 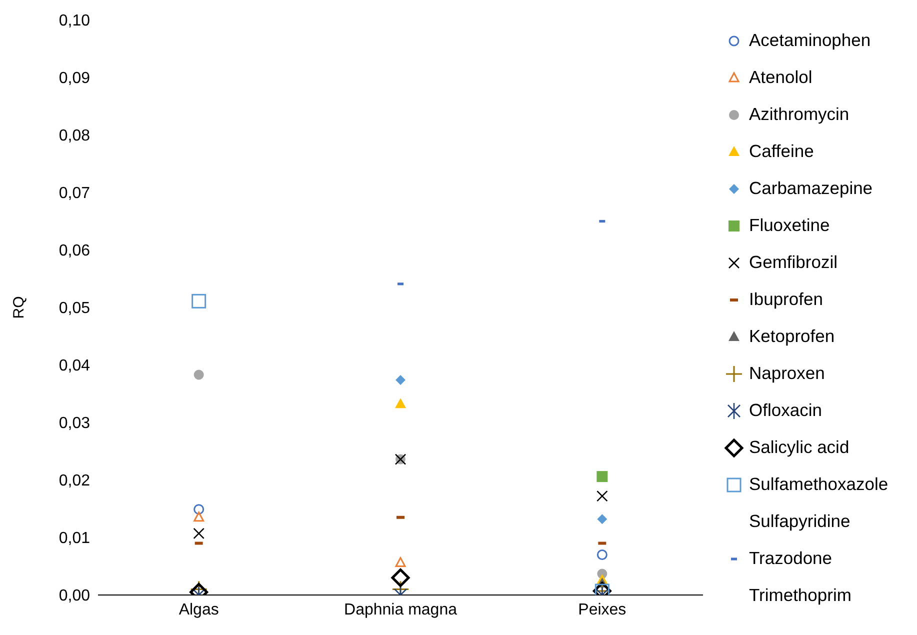 I want to click on legend-label: Azithromycin, so click(x=799, y=114).